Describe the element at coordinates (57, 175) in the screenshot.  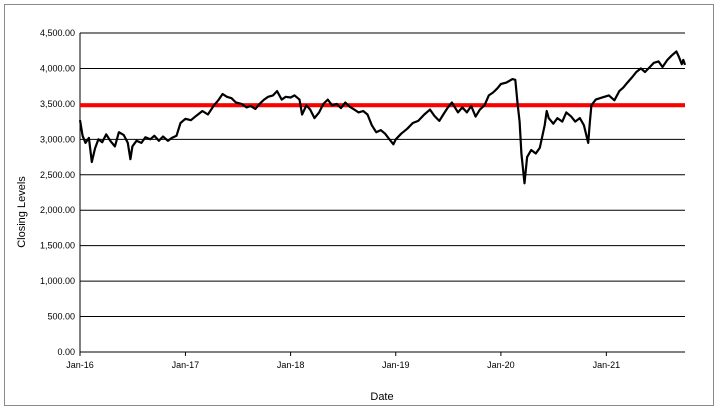
I see `y-tick-label: 2,500.00` at that location.